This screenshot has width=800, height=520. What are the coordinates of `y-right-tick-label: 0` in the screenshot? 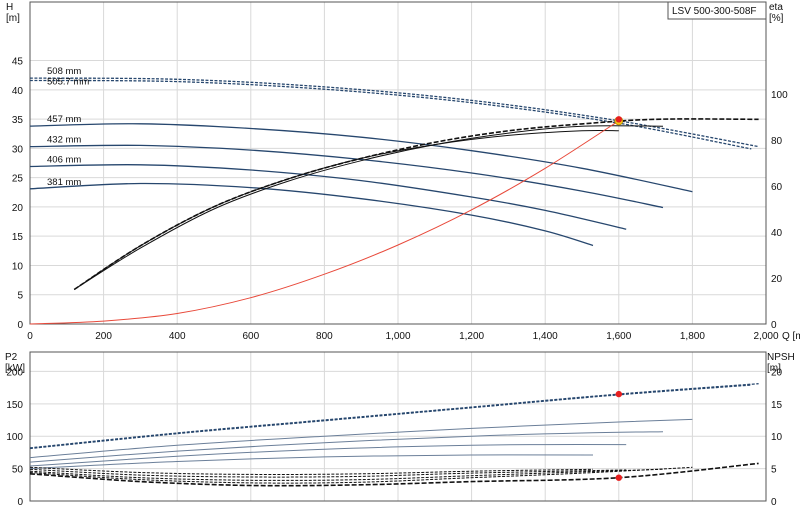 It's located at (774, 325).